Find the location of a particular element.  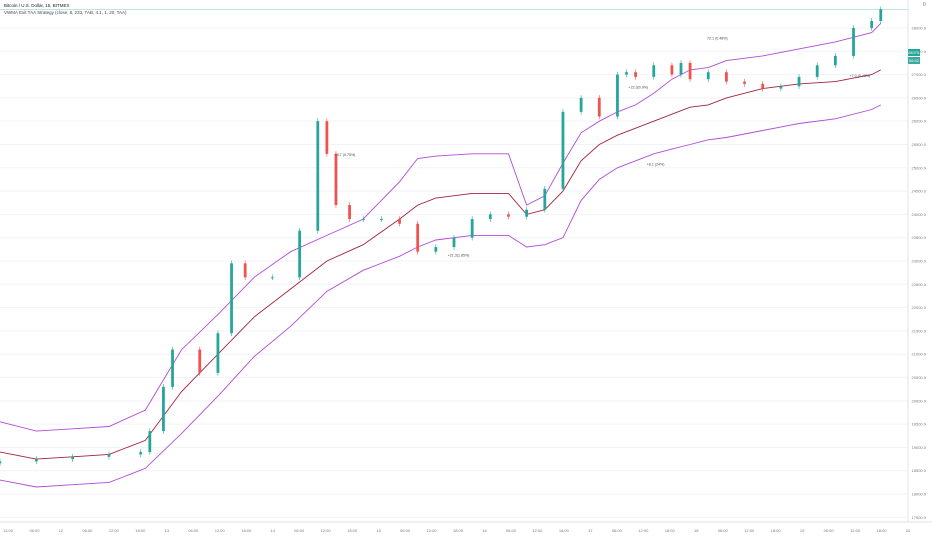

trade-annotation: +6.1 (24%) is located at coordinates (656, 164).